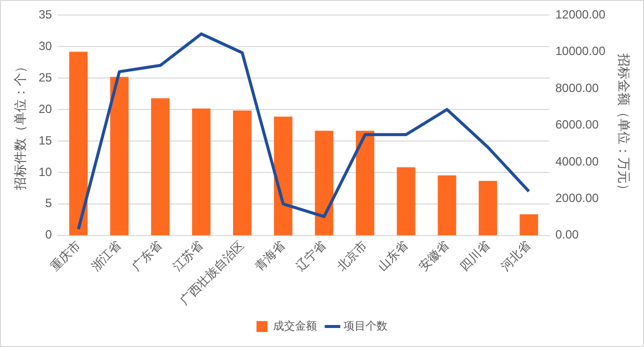  Describe the element at coordinates (147, 256) in the screenshot. I see `x-tick-label: 广东省` at that location.